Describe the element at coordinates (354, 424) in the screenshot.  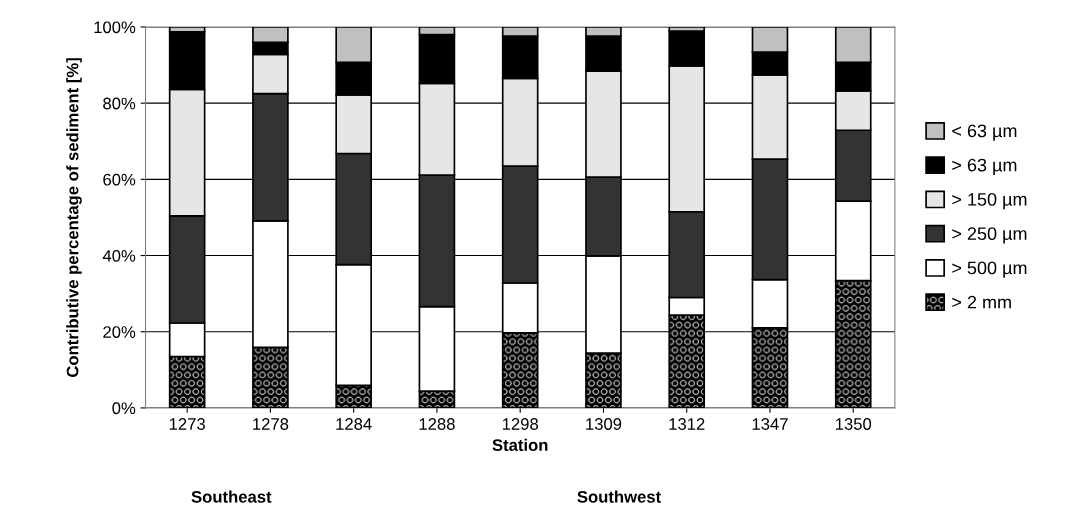
I see `x-tick-label: 1284` at that location.